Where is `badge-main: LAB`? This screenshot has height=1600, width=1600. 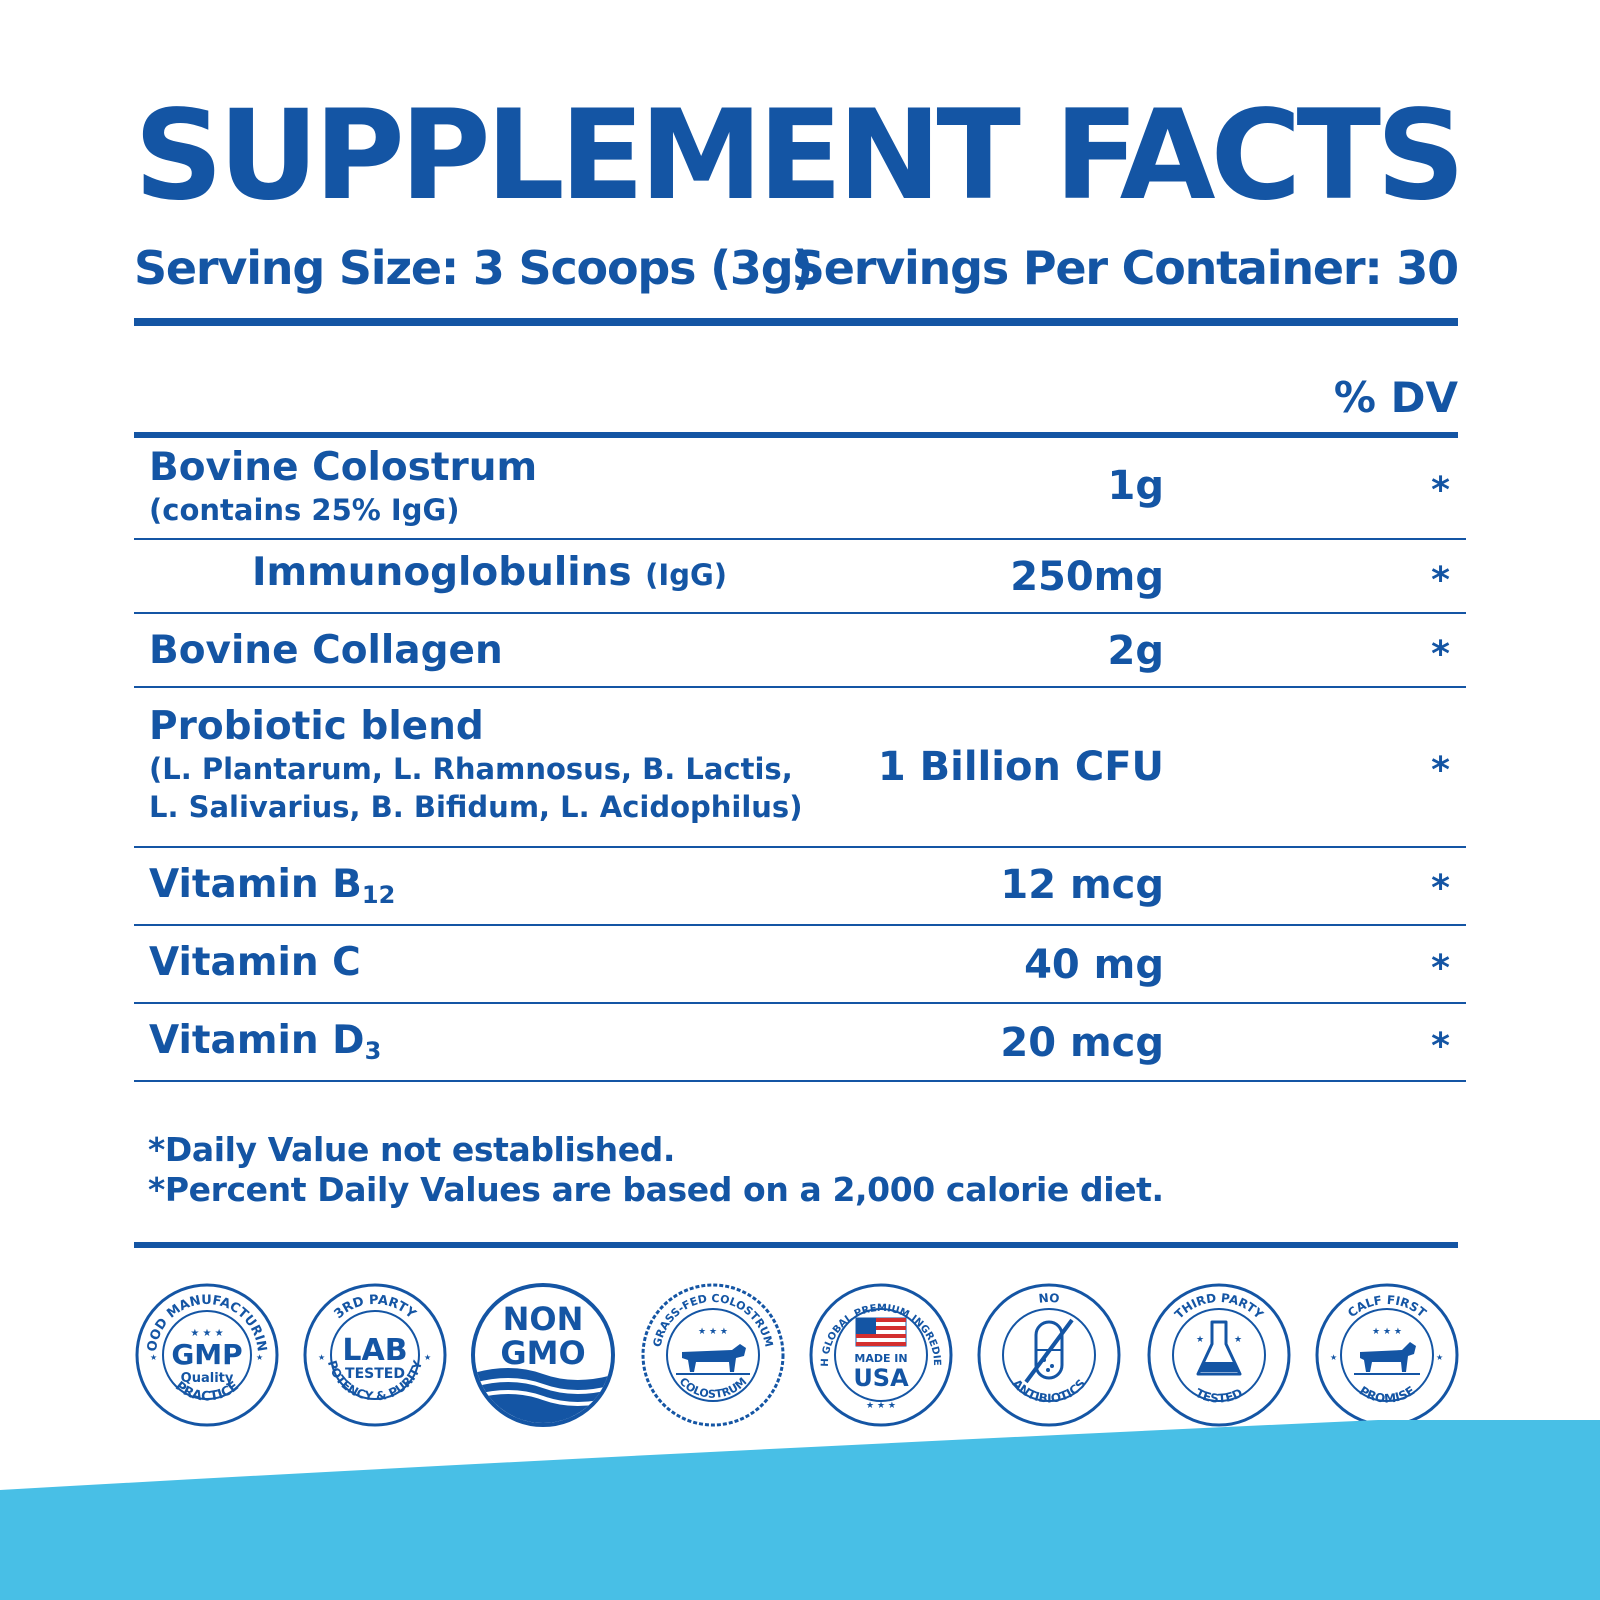 badge-main: LAB is located at coordinates (374, 1350).